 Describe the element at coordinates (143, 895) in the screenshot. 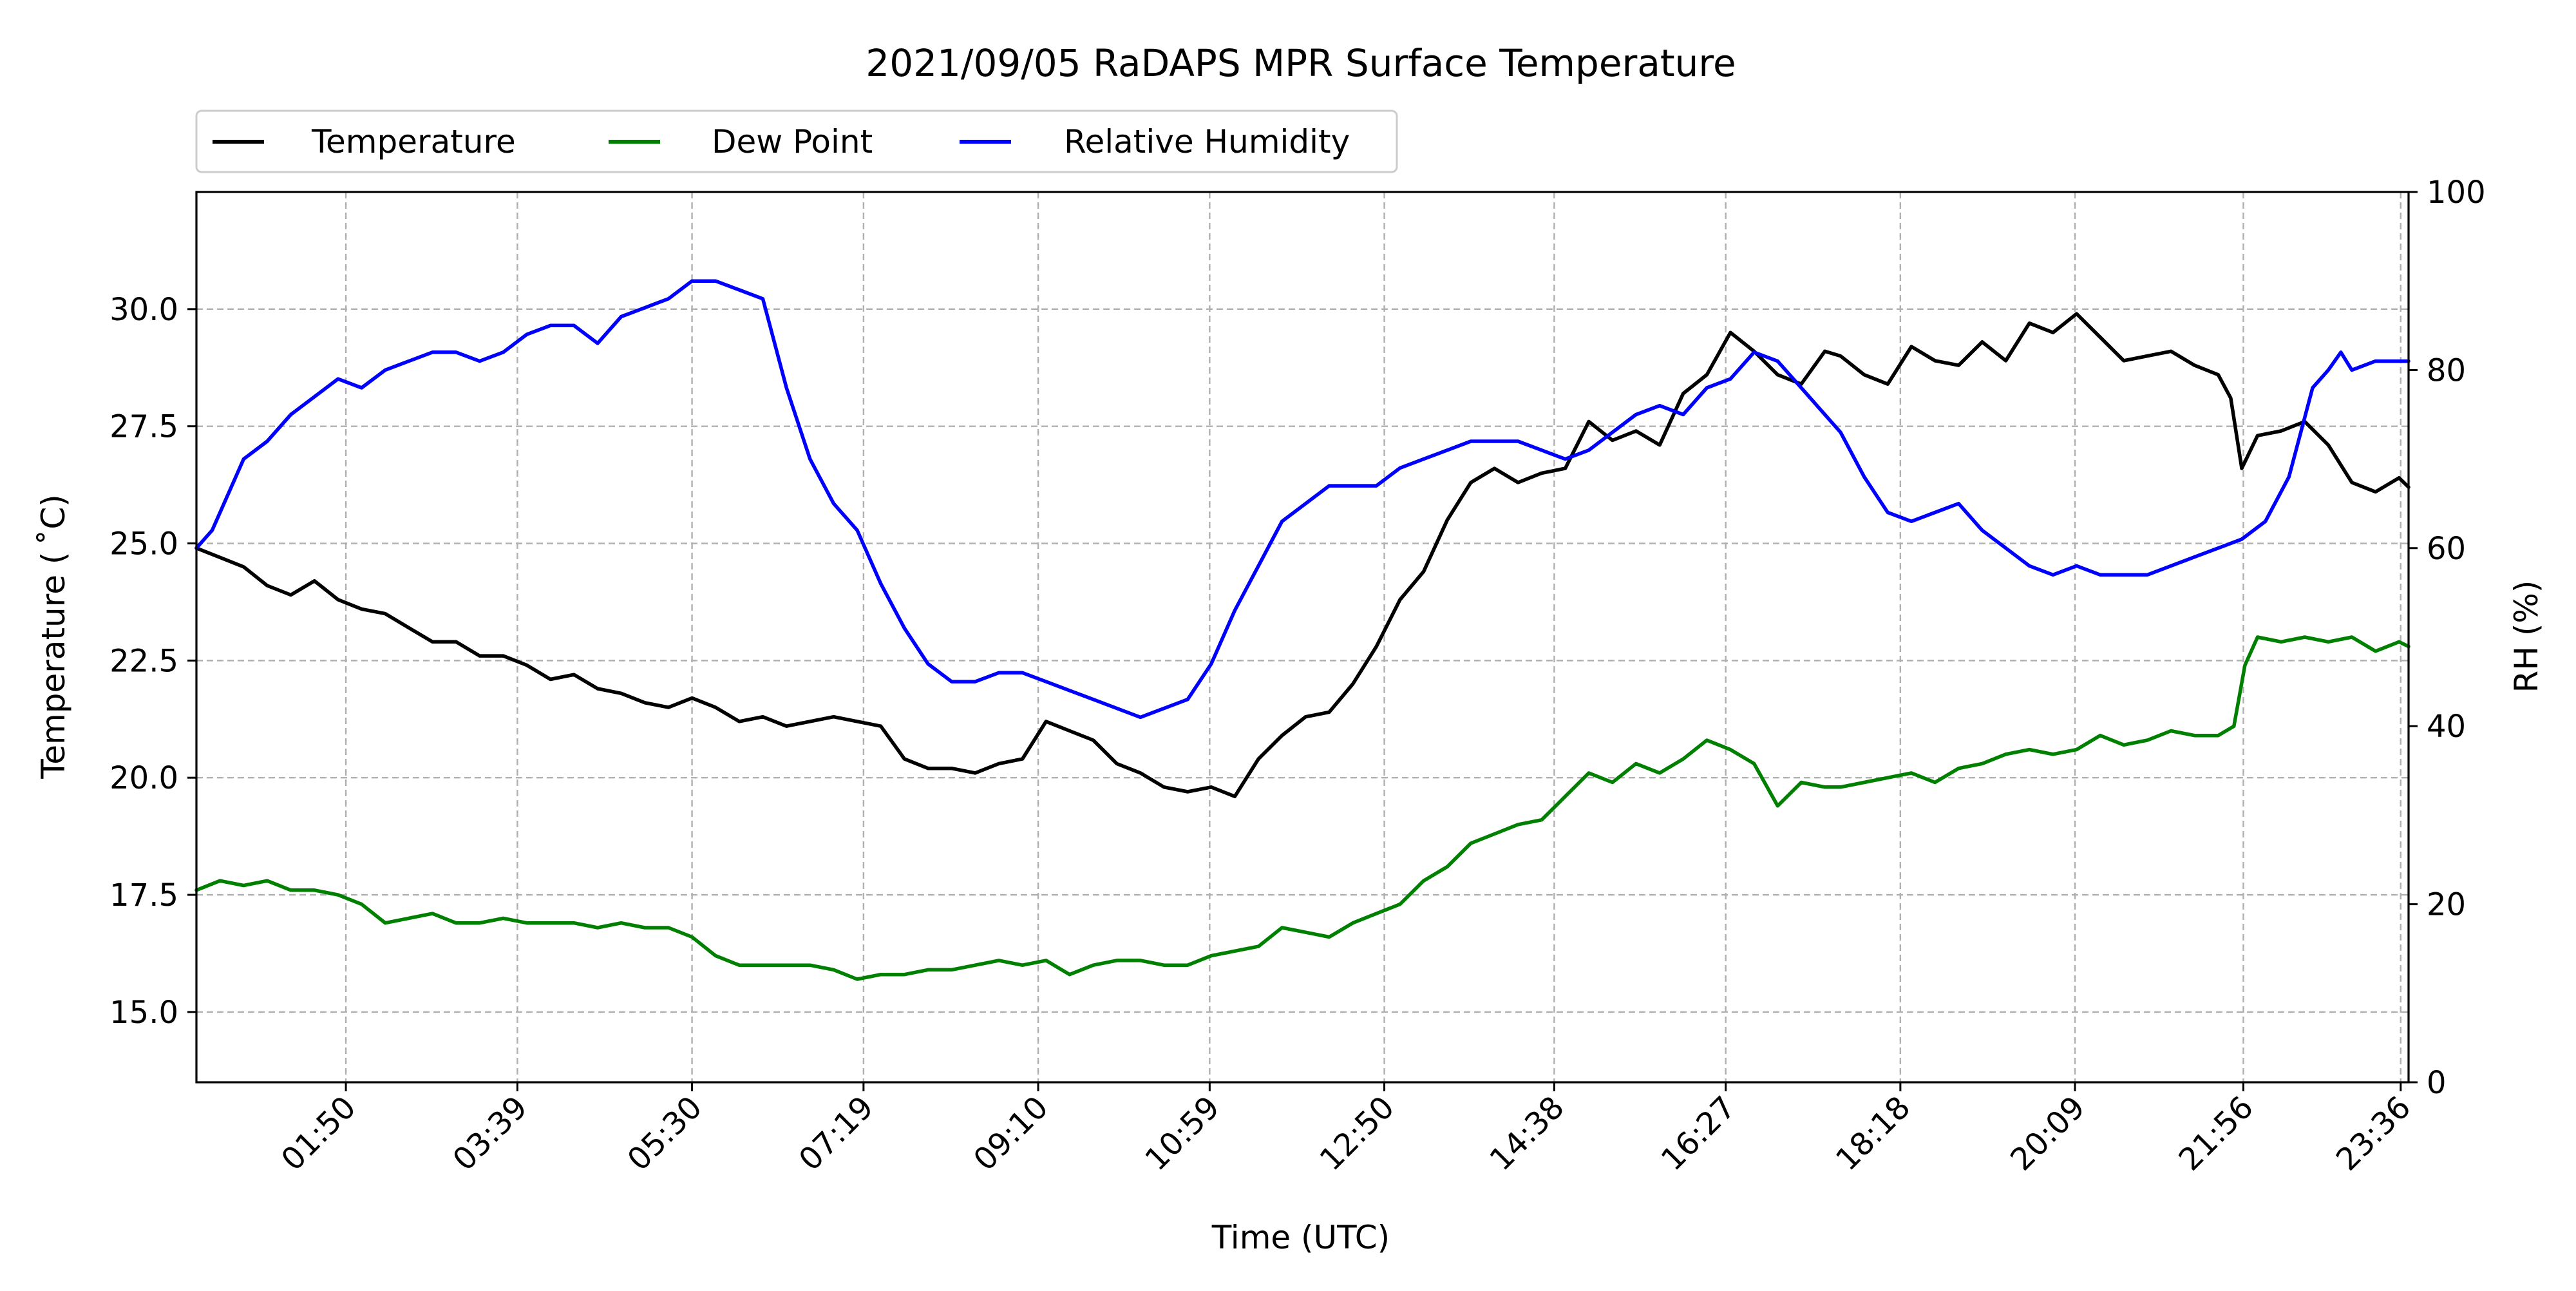

I see `y-tick-label: 17.5` at that location.